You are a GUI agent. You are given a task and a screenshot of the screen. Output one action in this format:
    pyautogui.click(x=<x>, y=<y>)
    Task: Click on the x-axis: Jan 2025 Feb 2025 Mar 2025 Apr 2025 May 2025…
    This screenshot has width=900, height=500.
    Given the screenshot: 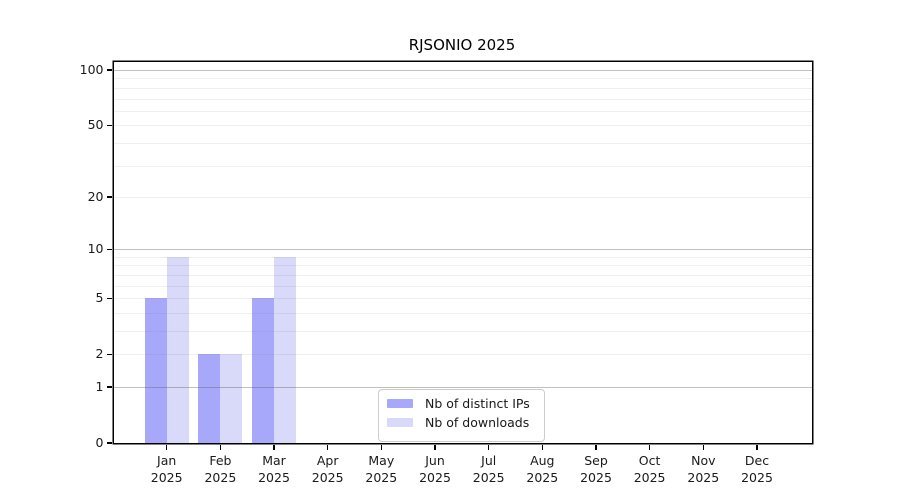 What is the action you would take?
    pyautogui.click(x=463, y=472)
    